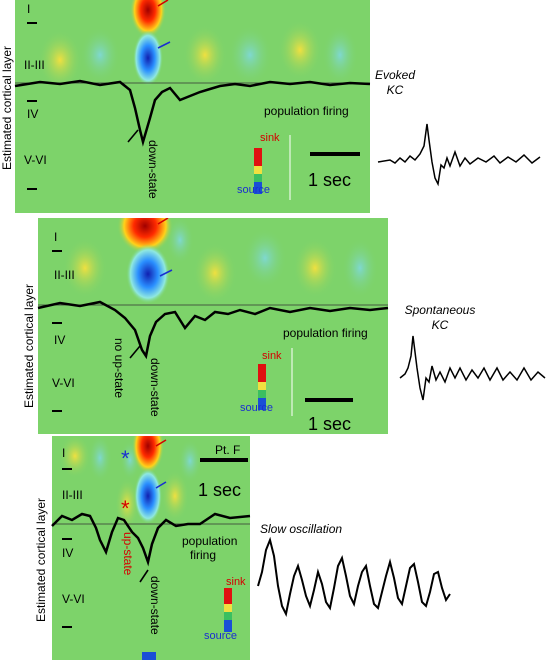  I want to click on trace-label-evoked: Evoked KC, so click(395, 83).